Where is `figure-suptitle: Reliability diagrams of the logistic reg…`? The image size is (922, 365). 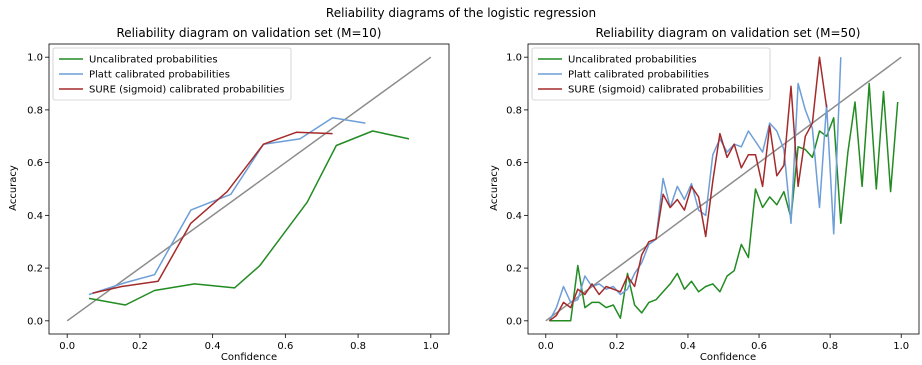 figure-suptitle: Reliability diagrams of the logistic reg… is located at coordinates (461, 13).